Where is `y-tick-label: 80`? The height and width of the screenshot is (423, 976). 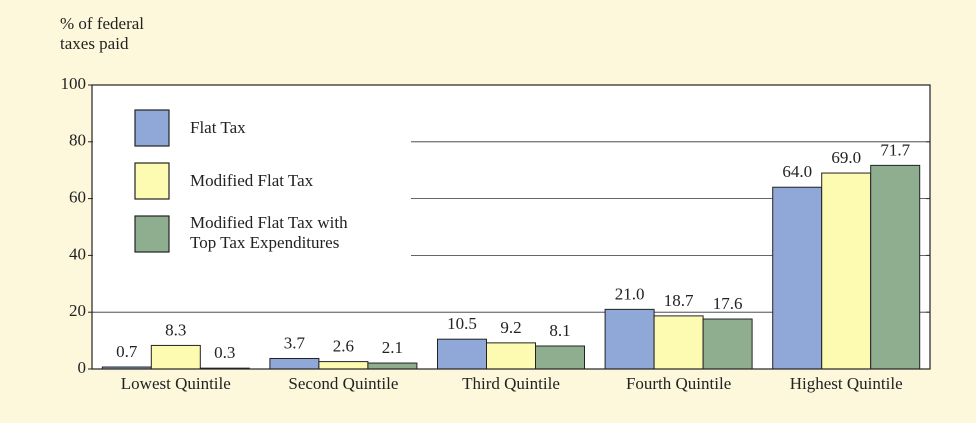
y-tick-label: 80 is located at coordinates (77, 140).